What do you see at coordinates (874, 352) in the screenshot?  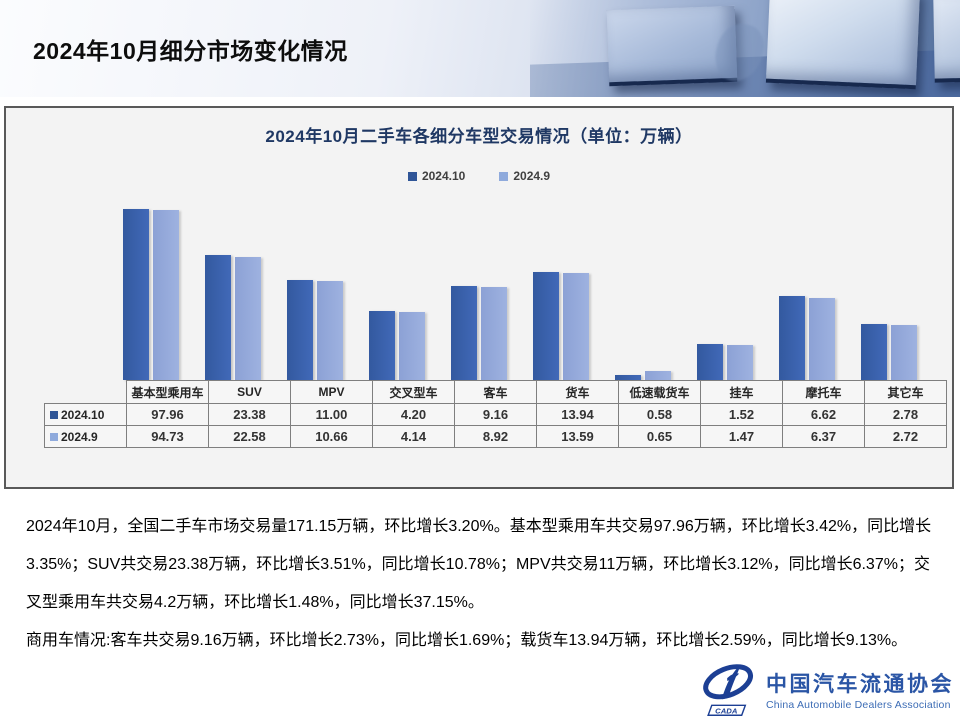 I see `bar-2024.10-其它车` at bounding box center [874, 352].